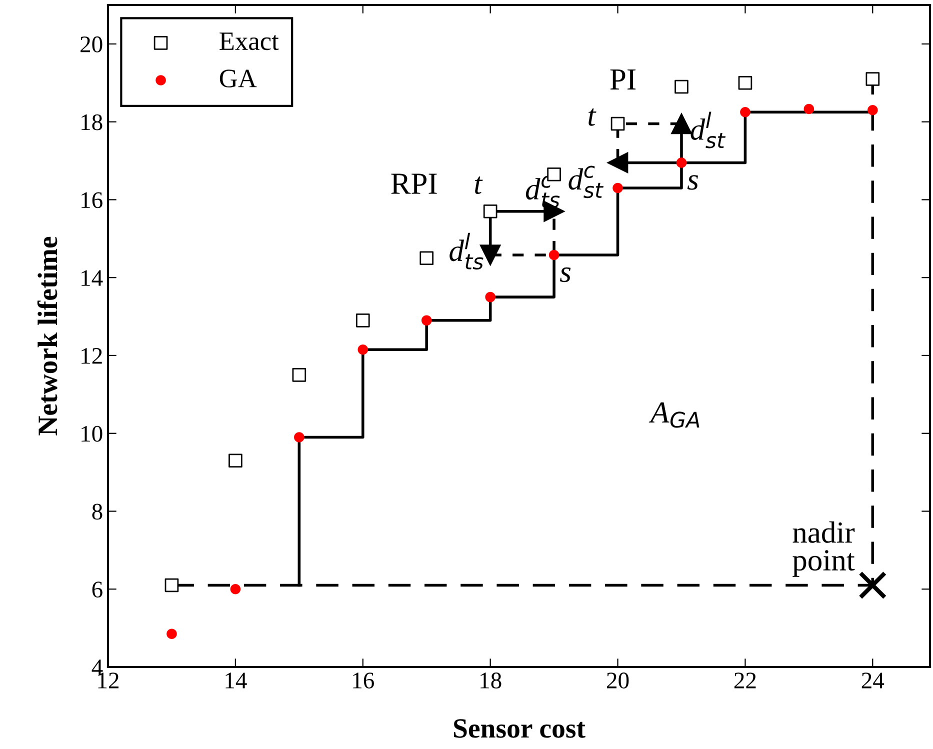 Image resolution: width=933 pixels, height=749 pixels. What do you see at coordinates (823, 549) in the screenshot?
I see `annotation: nadir point` at bounding box center [823, 549].